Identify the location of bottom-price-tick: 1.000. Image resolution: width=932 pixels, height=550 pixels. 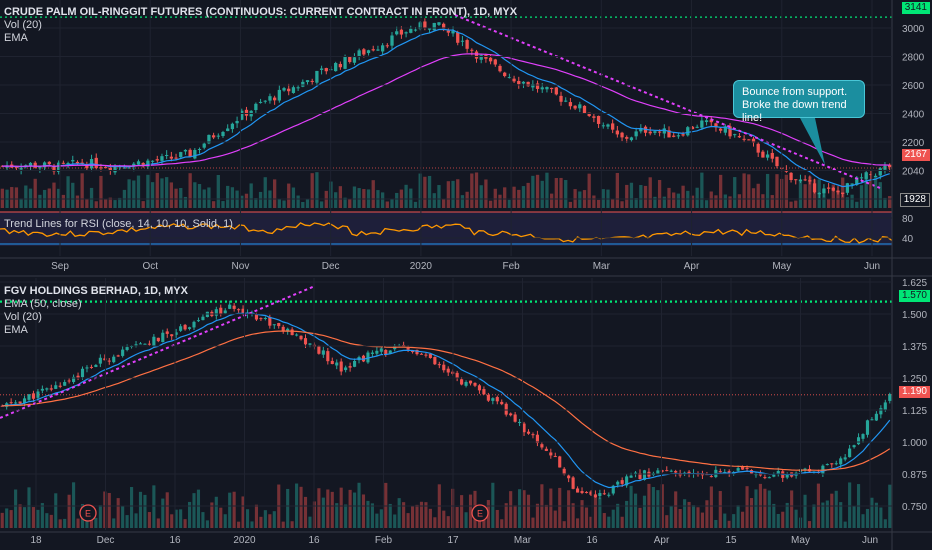
(914, 443).